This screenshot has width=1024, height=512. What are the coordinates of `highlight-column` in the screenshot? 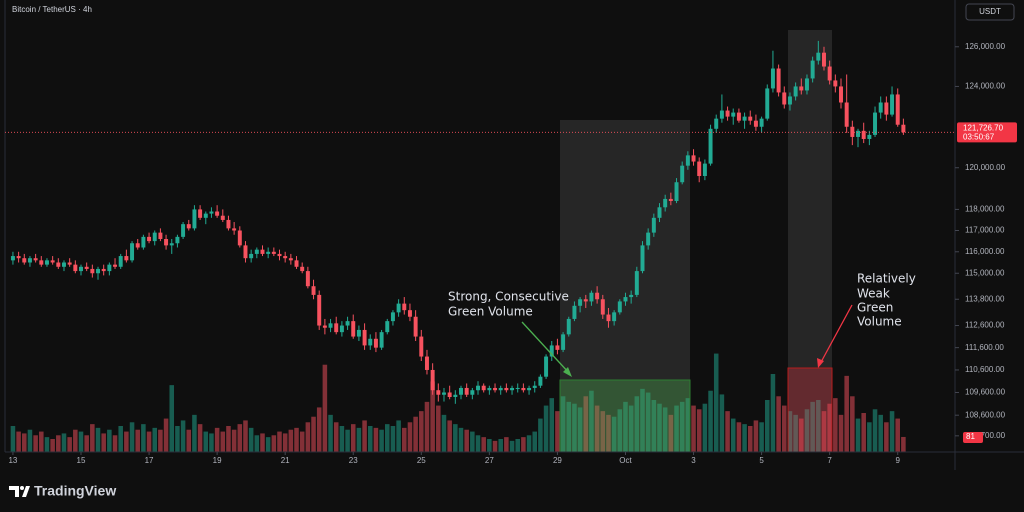 It's located at (625, 286).